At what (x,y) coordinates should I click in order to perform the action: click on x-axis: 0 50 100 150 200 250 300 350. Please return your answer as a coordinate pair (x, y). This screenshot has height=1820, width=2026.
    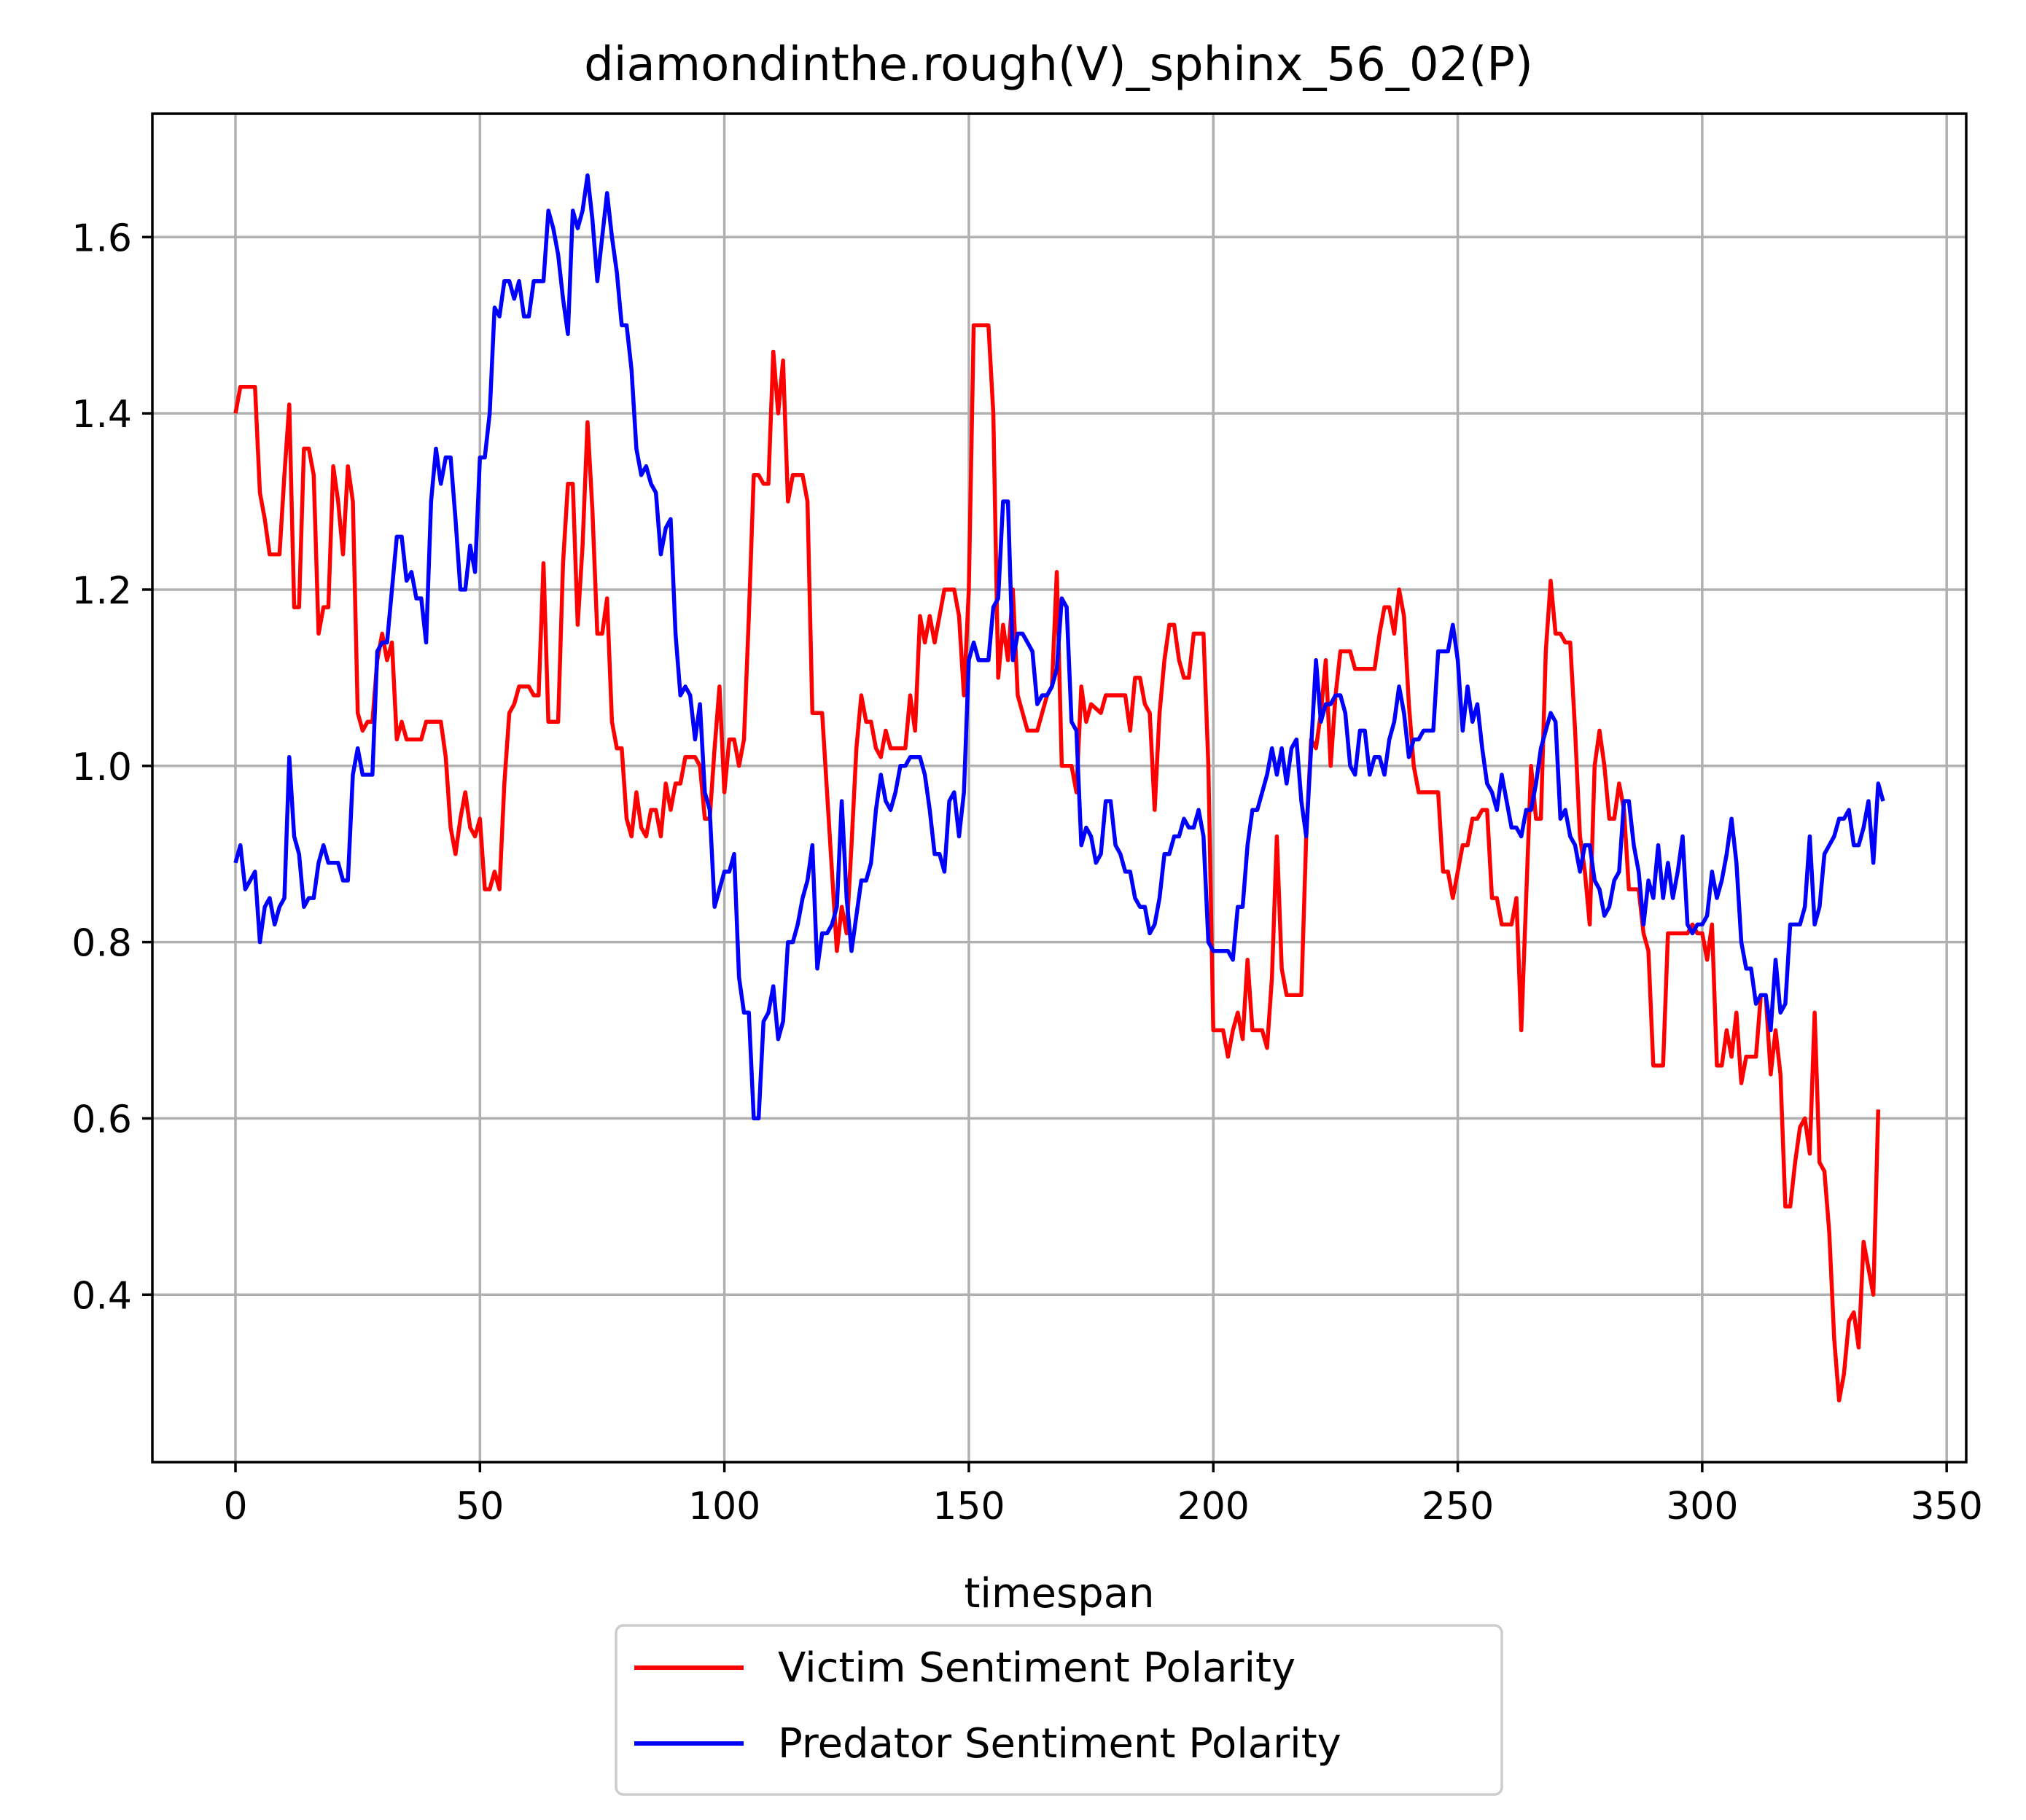
    Looking at the image, I should click on (1103, 1495).